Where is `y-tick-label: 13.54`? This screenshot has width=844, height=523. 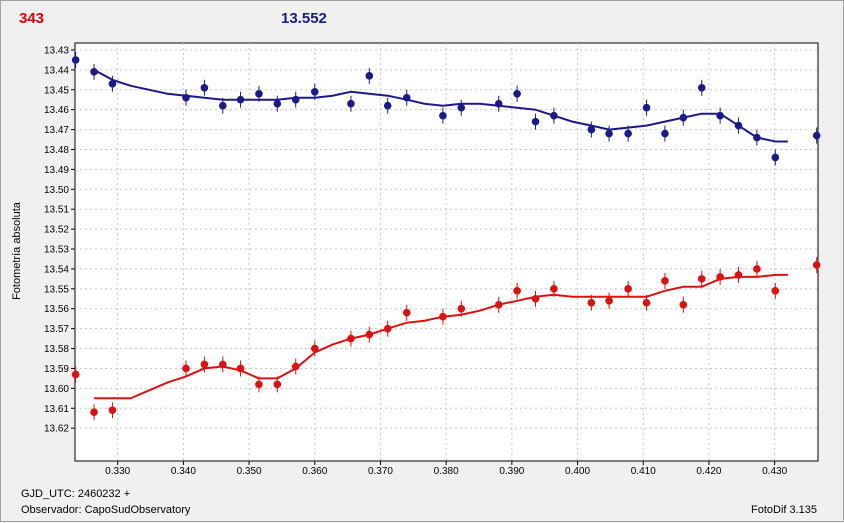
y-tick-label: 13.54 is located at coordinates (56, 269).